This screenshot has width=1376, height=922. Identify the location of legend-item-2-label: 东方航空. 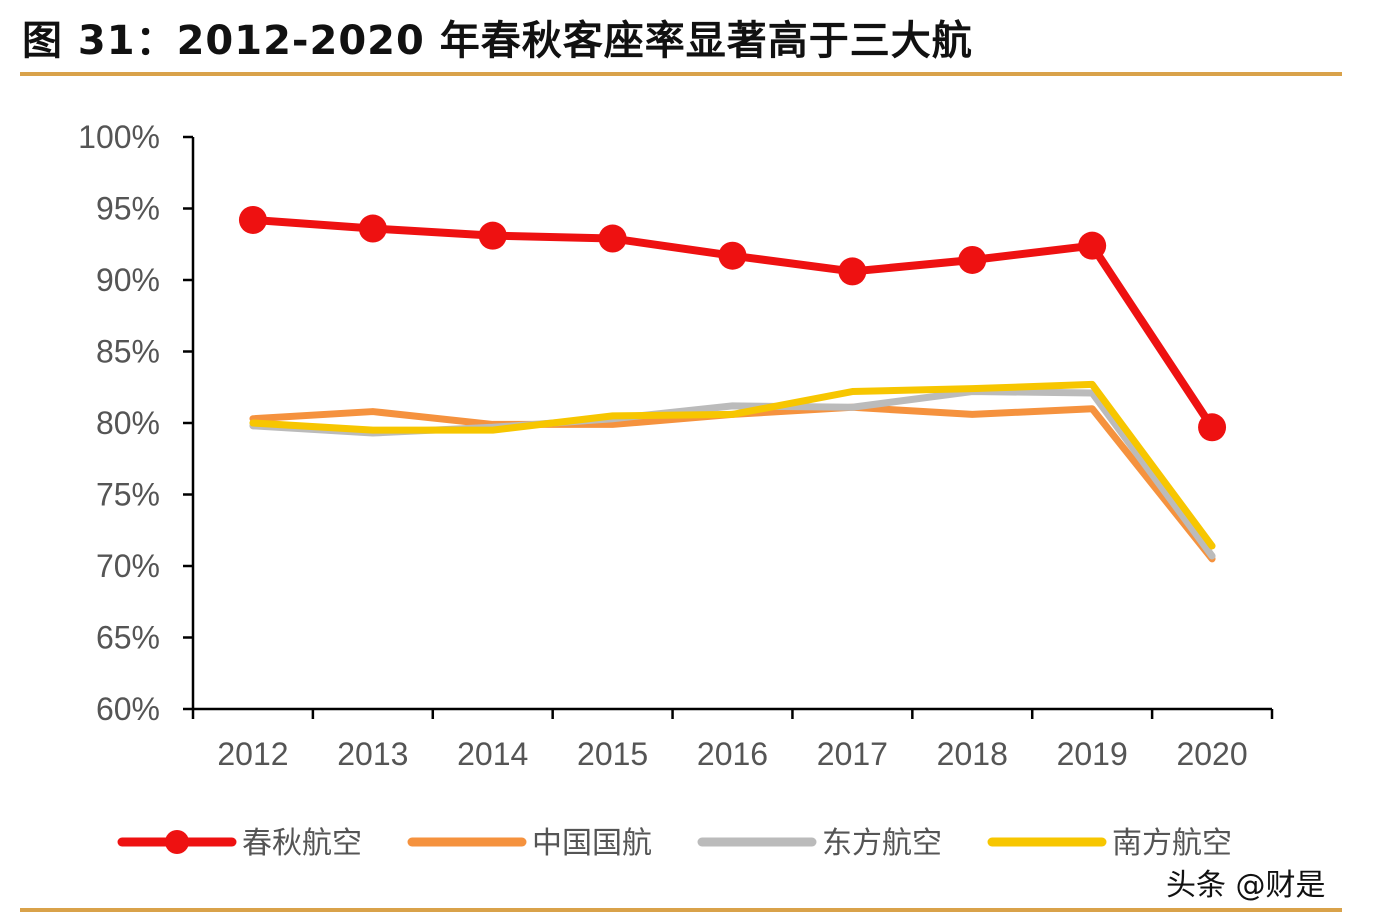
(882, 843).